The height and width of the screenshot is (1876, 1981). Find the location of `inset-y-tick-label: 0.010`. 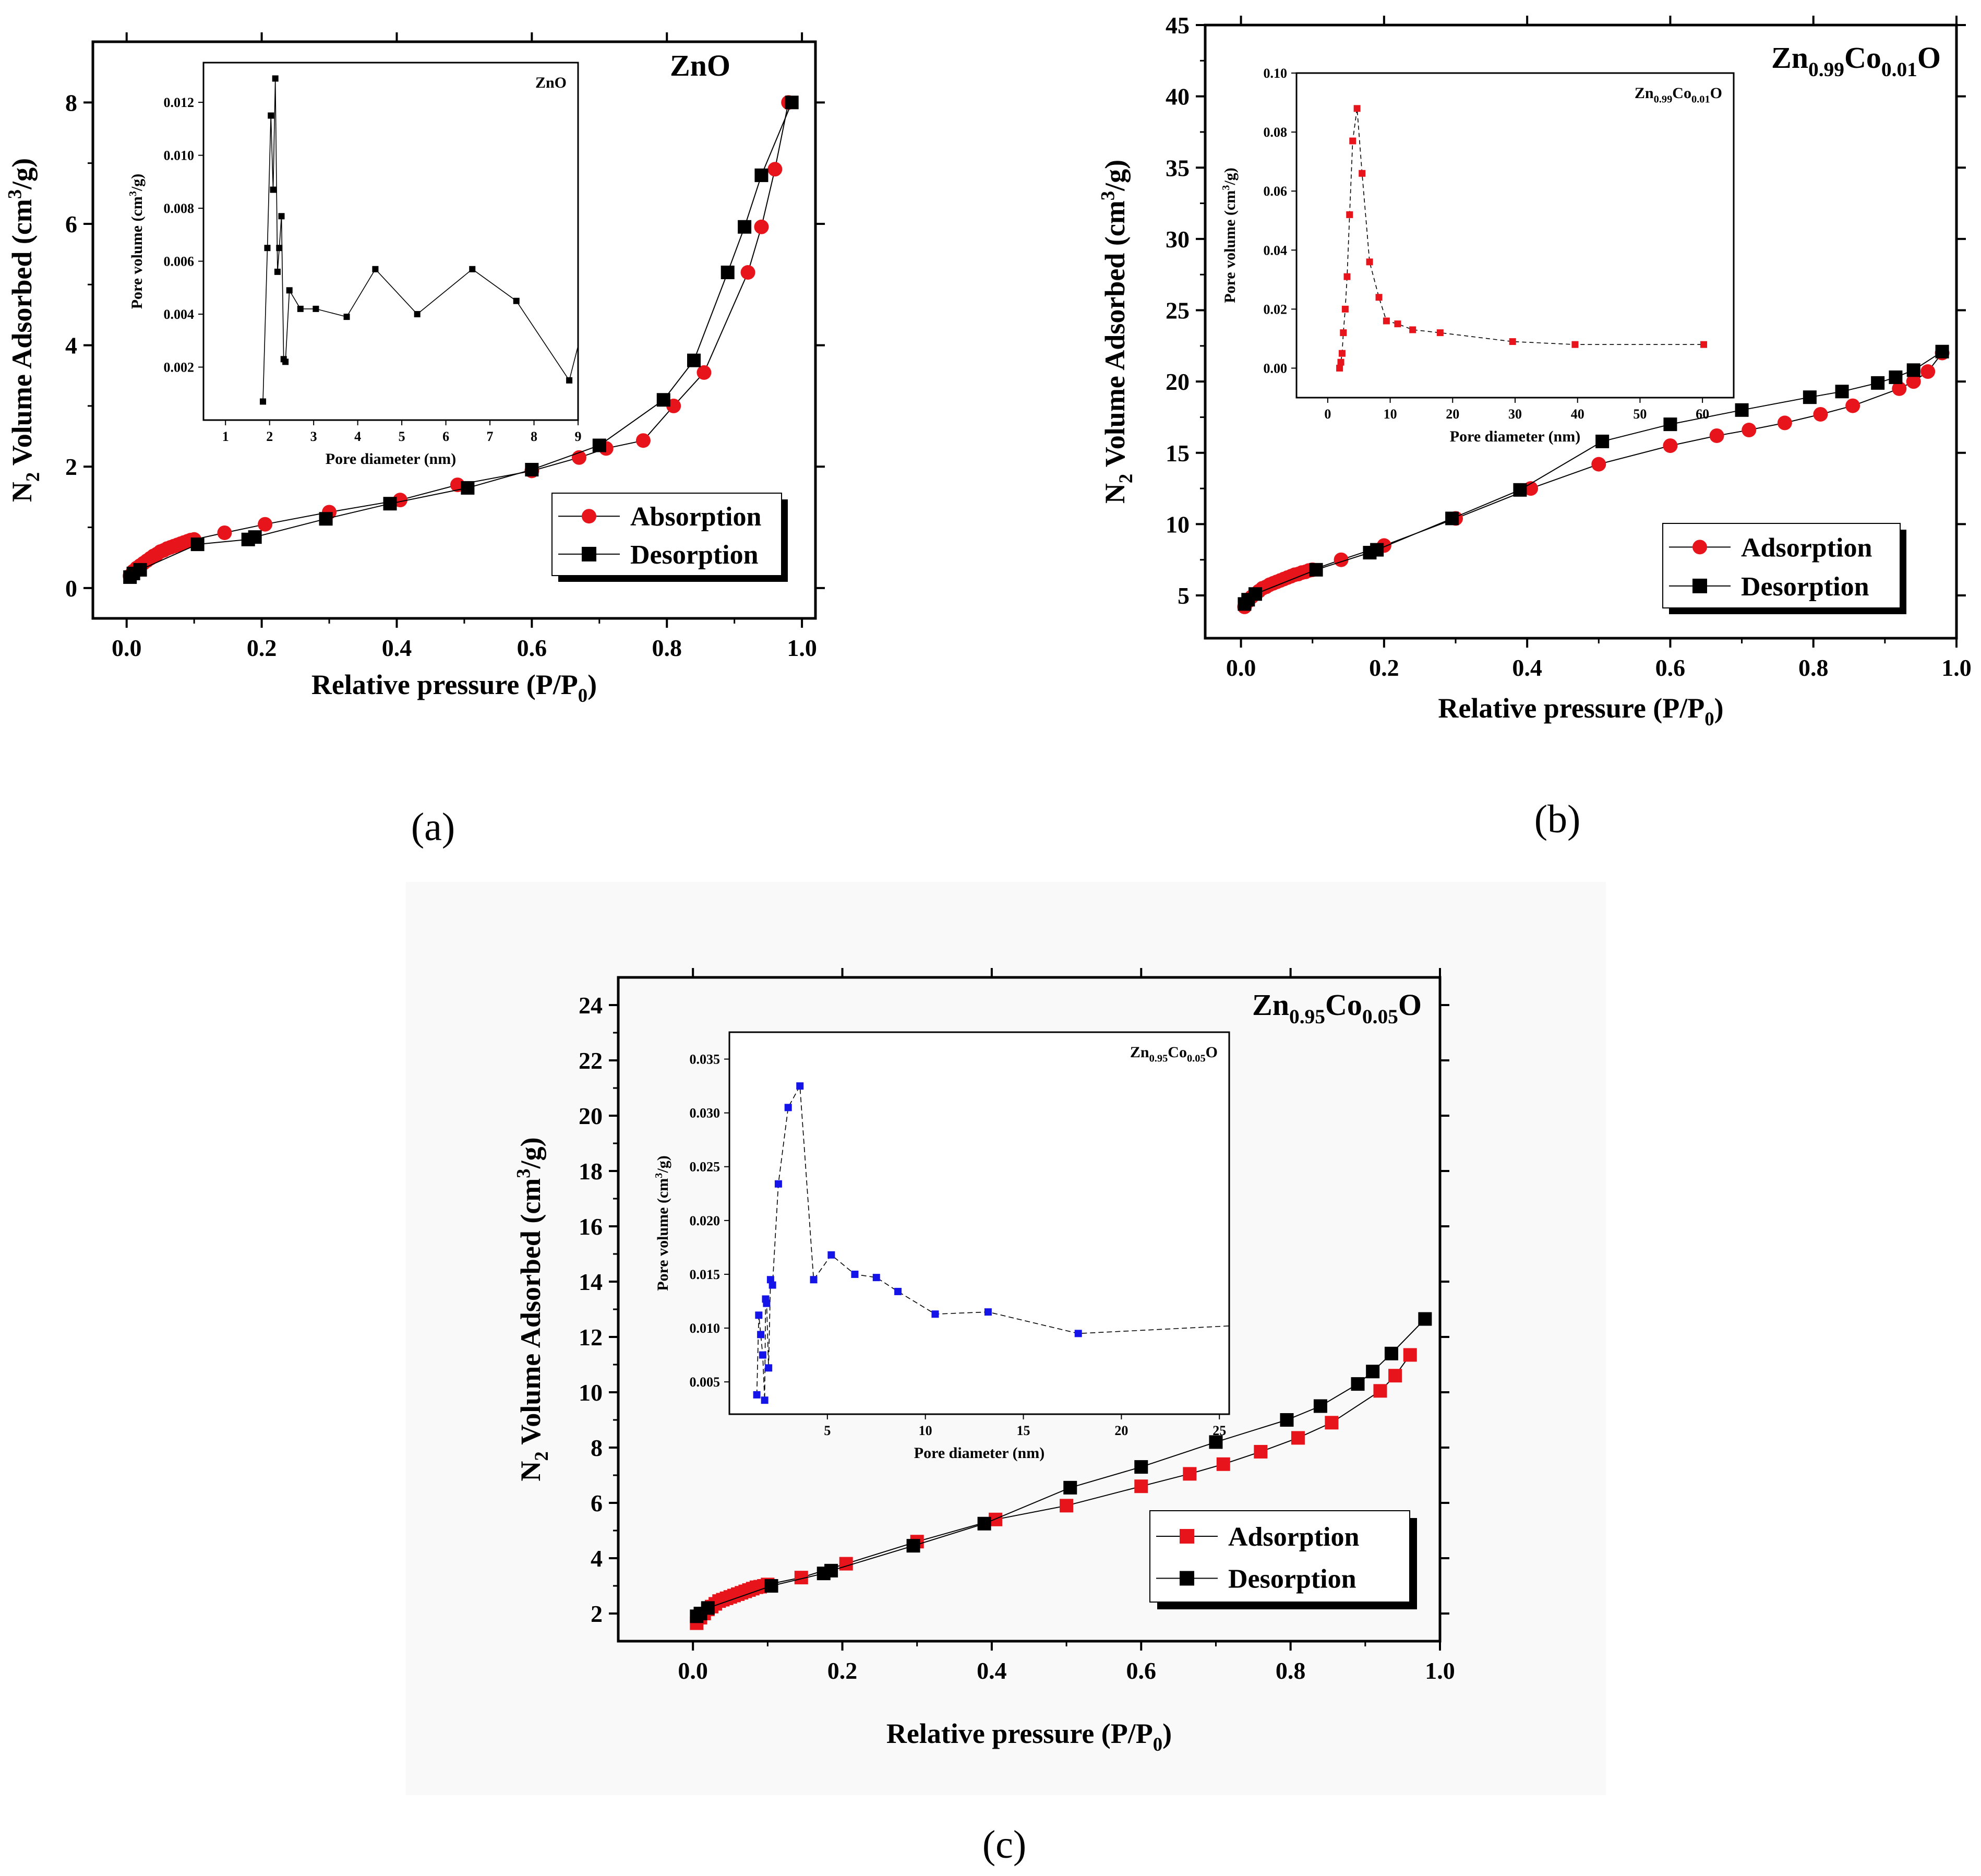

inset-y-tick-label: 0.010 is located at coordinates (706, 1328).